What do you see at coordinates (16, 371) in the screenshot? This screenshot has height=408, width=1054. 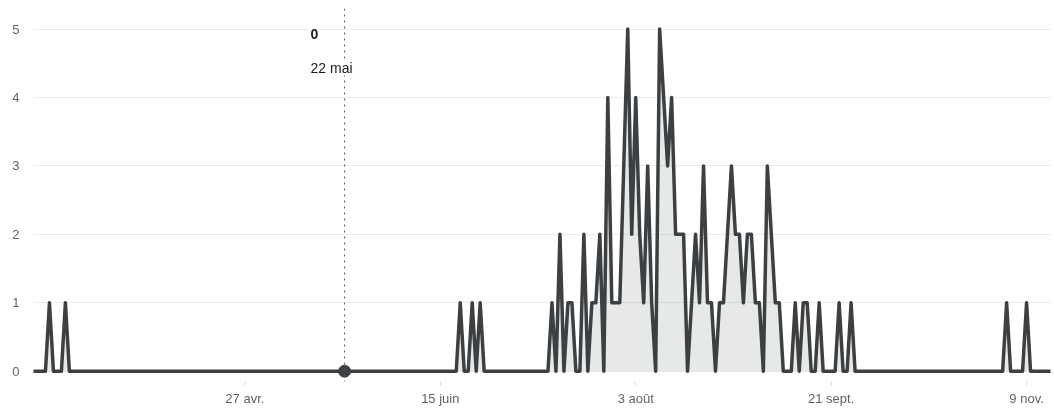 I see `y-tick-label: 0` at bounding box center [16, 371].